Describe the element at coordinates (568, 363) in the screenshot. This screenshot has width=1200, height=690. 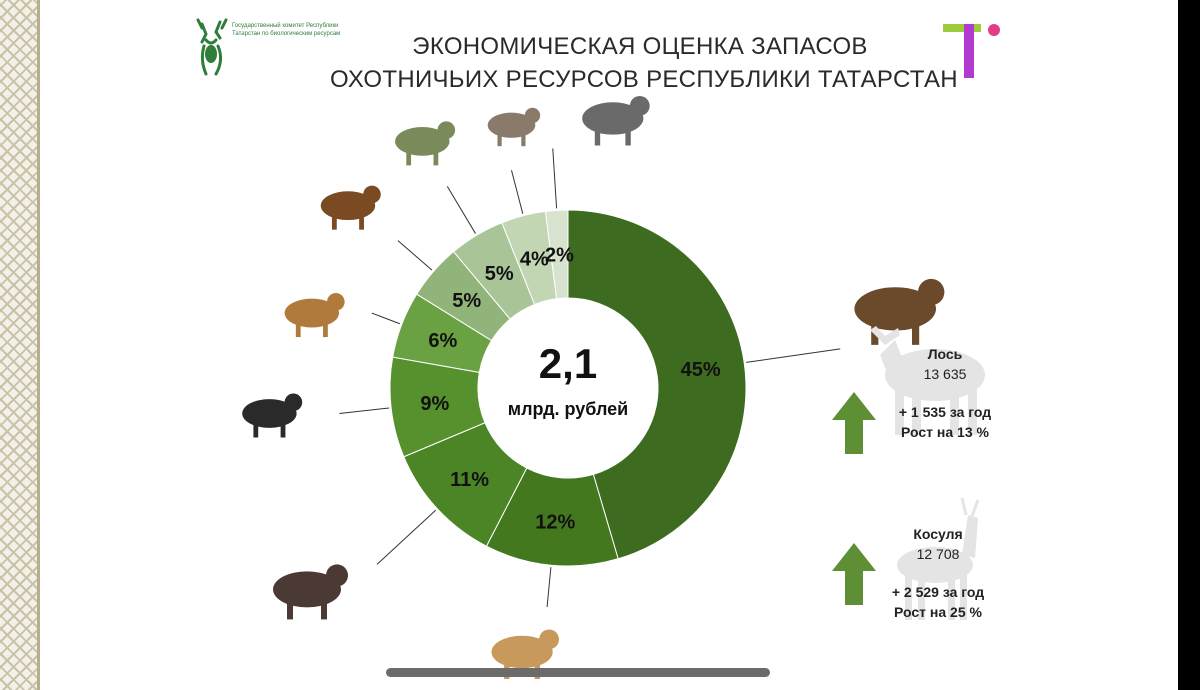
I see `center-value: 2,1` at that location.